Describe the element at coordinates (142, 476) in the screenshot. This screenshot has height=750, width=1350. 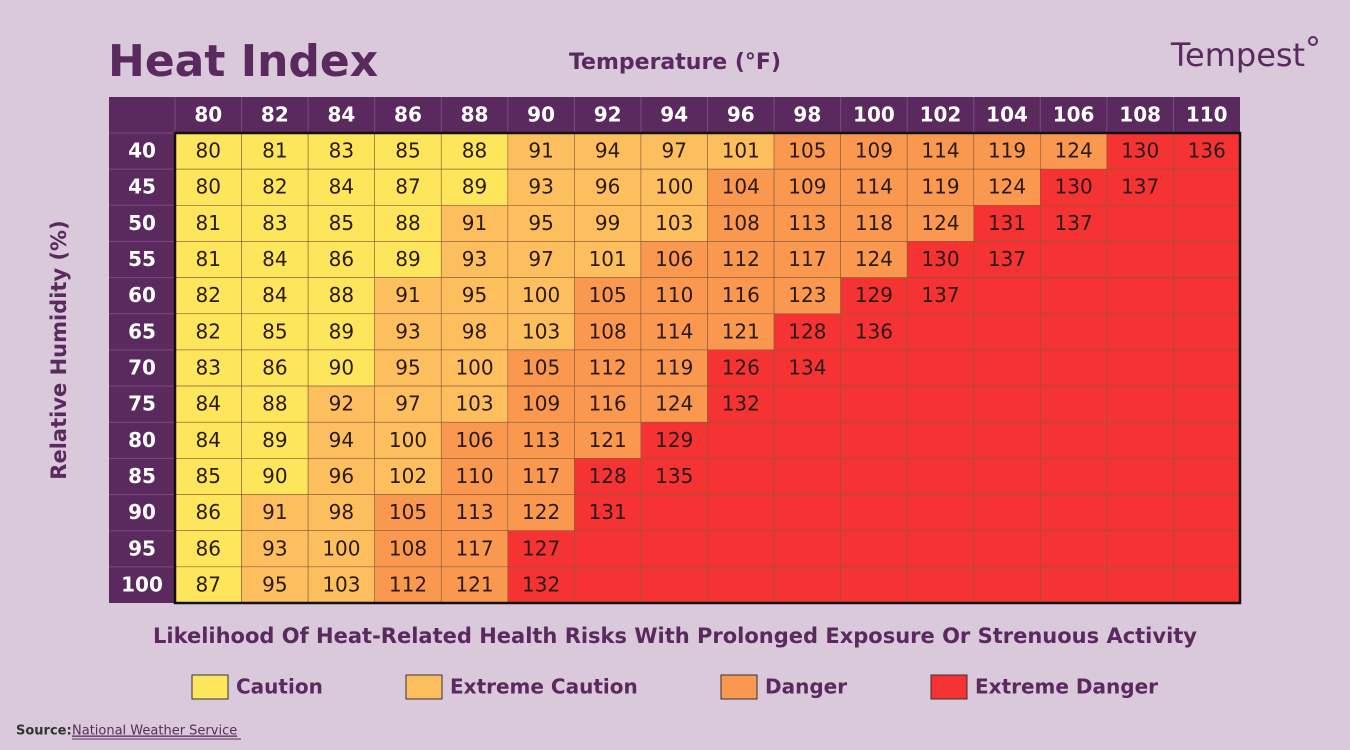
I see `row-header: 85` at that location.